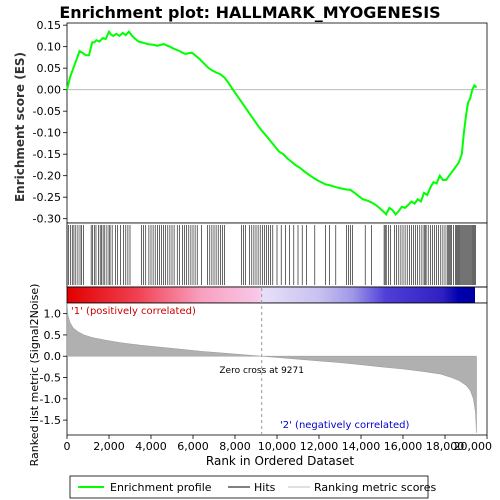  What do you see at coordinates (53, 314) in the screenshot?
I see `metric-y-tick-label: 1.0` at bounding box center [53, 314].